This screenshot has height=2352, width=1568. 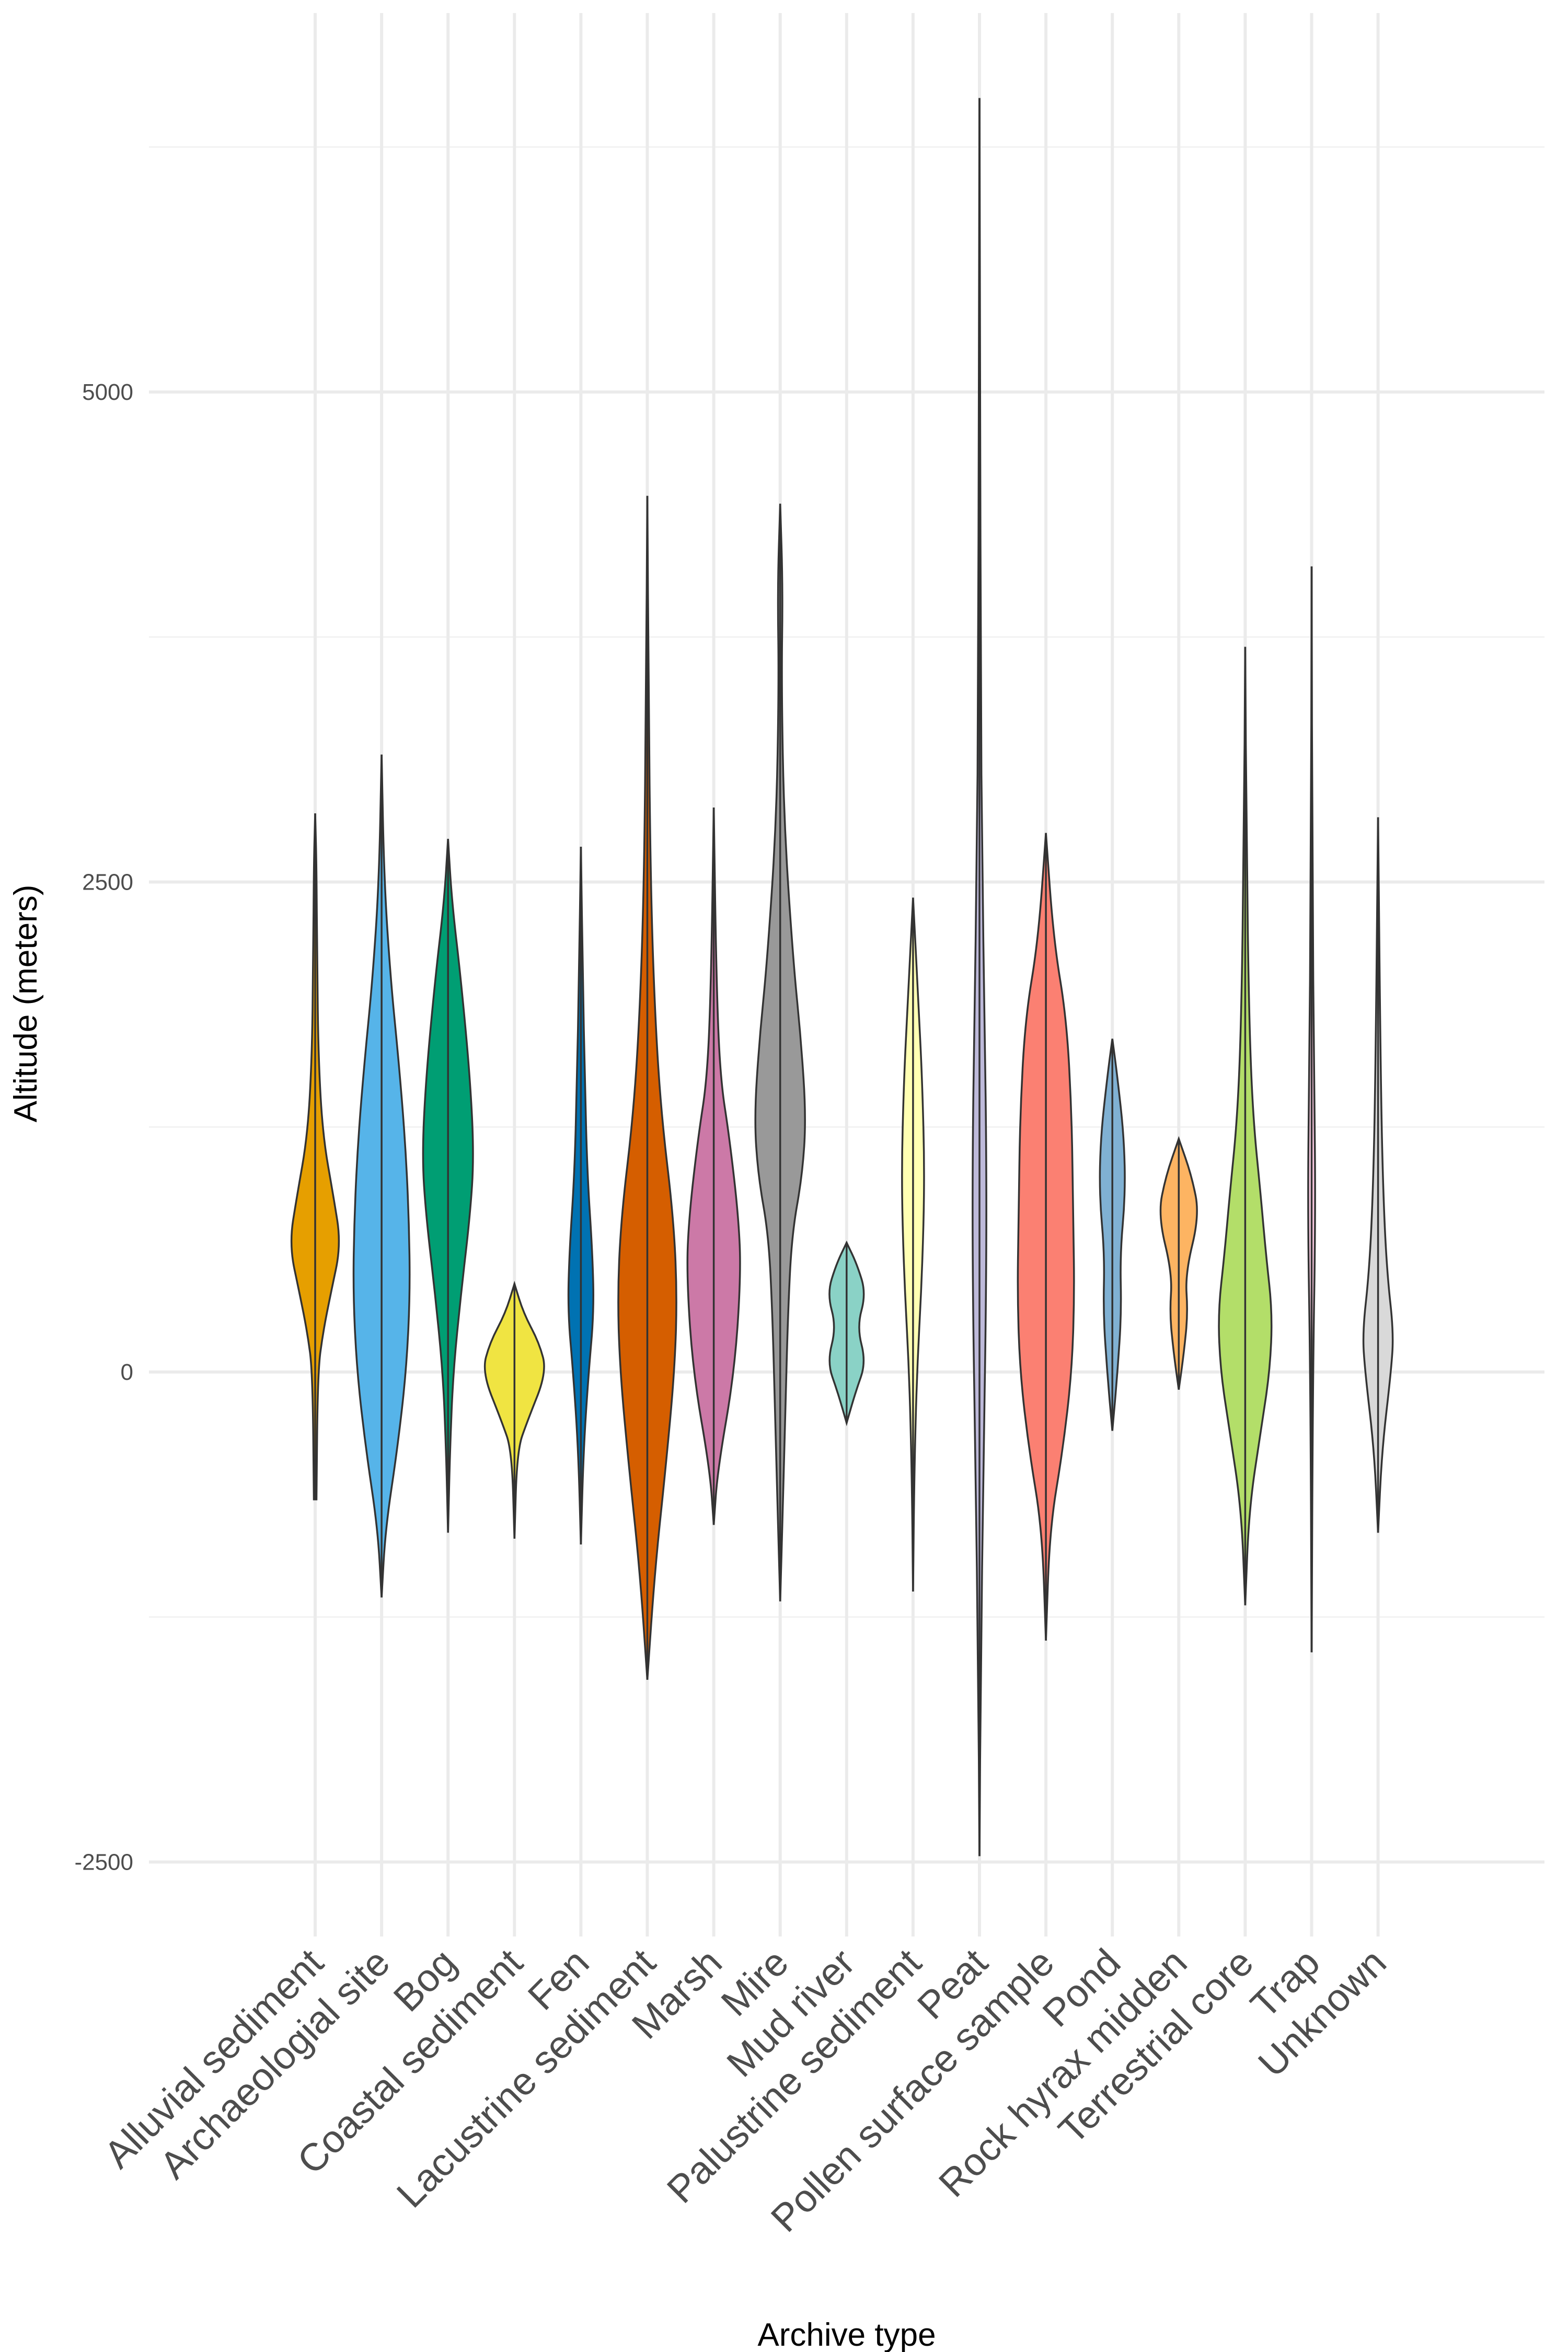 I want to click on y-tick-label: 0, so click(x=127, y=1372).